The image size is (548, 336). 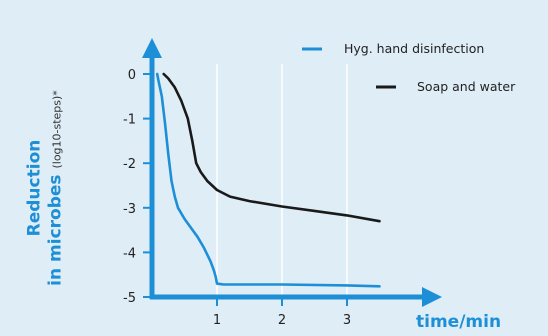 What do you see at coordinates (129, 209) in the screenshot?
I see `y-tick-label-3: -3` at bounding box center [129, 209].